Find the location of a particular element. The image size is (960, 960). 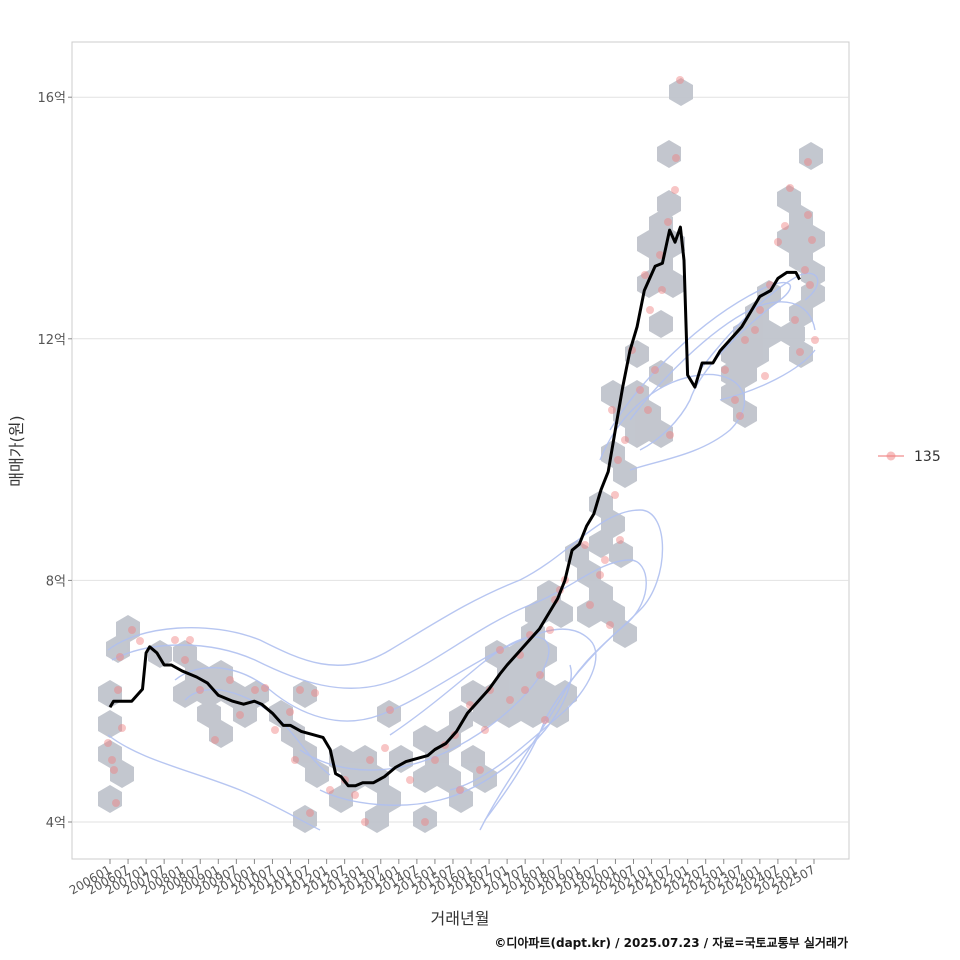

y-axis-title: 매매가(원) is located at coordinates (16, 450).